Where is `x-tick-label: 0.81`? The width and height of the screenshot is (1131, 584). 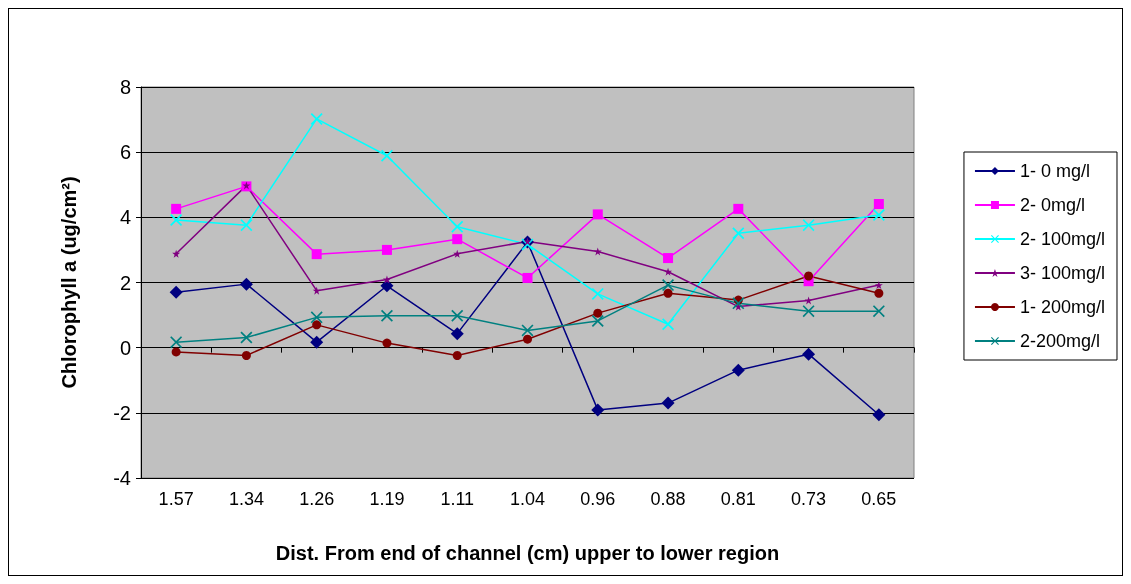
x-tick-label: 0.81 is located at coordinates (738, 499).